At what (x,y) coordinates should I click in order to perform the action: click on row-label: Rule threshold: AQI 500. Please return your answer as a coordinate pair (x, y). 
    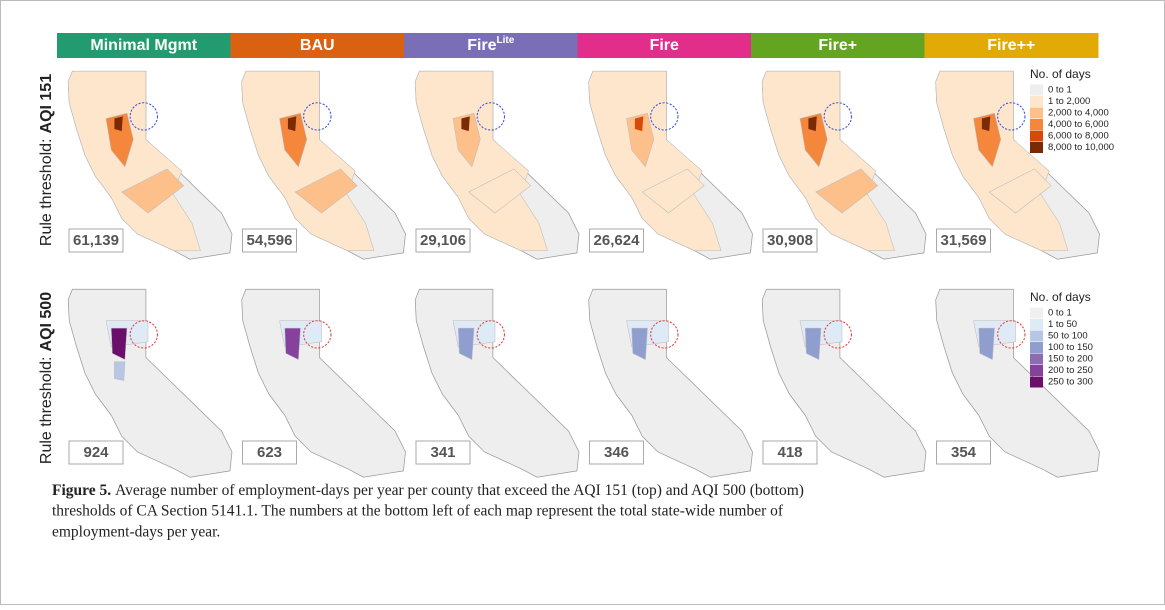
    Looking at the image, I should click on (46, 378).